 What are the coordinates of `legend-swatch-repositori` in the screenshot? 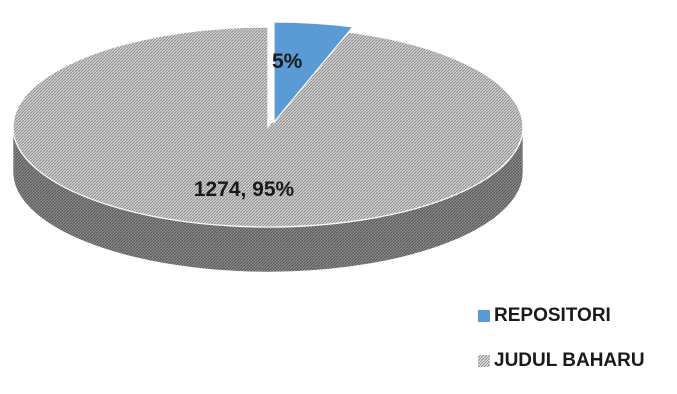 It's located at (484, 316).